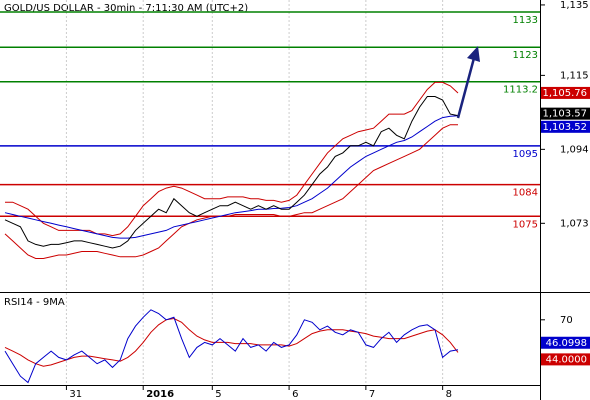  What do you see at coordinates (520, 90) in the screenshot?
I see `level-label: 1113.2` at bounding box center [520, 90].